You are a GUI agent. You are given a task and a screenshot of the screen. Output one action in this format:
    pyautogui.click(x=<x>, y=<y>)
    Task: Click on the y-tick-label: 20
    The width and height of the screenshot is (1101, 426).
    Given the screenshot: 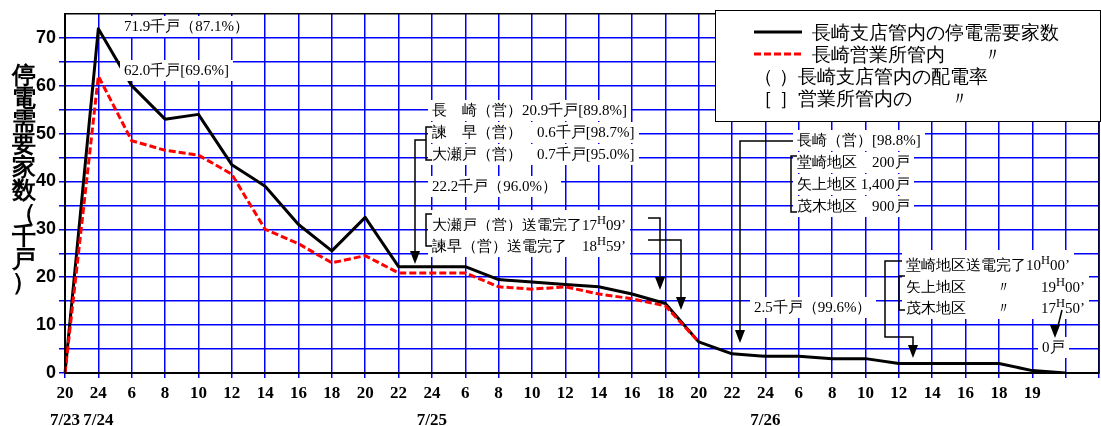 What is the action you would take?
    pyautogui.click(x=45, y=276)
    